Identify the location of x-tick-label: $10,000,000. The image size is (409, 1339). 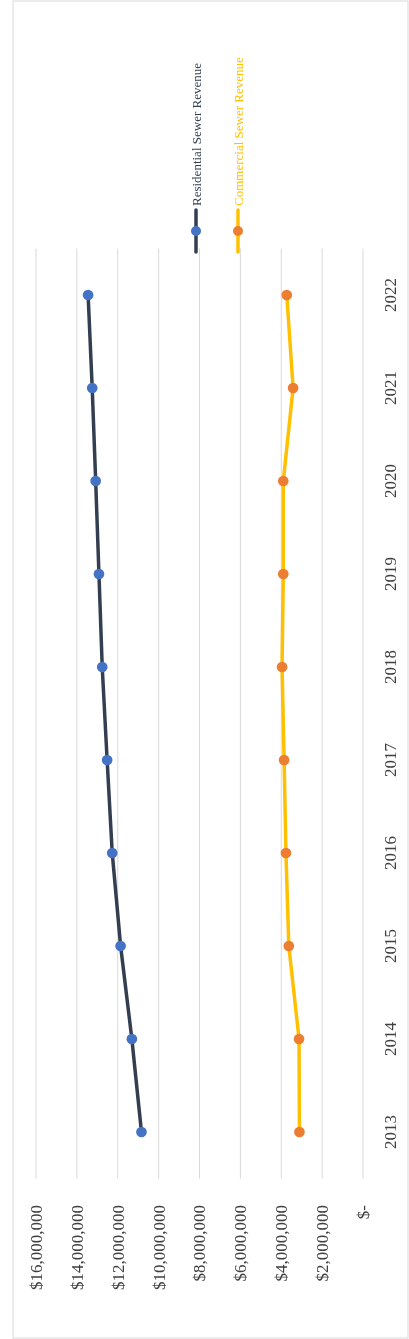
(159, 1247).